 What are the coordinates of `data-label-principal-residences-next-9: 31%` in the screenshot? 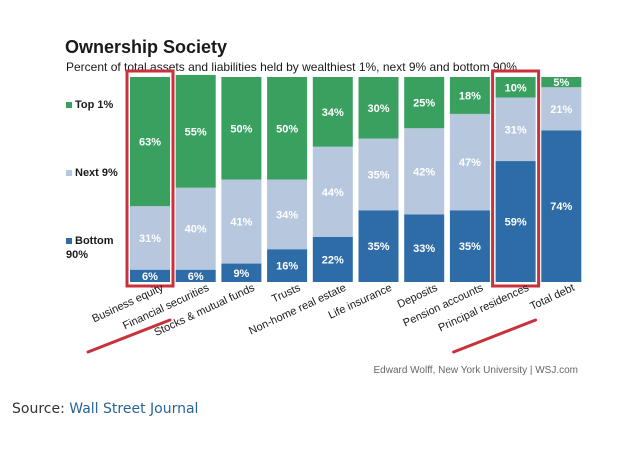 It's located at (516, 130).